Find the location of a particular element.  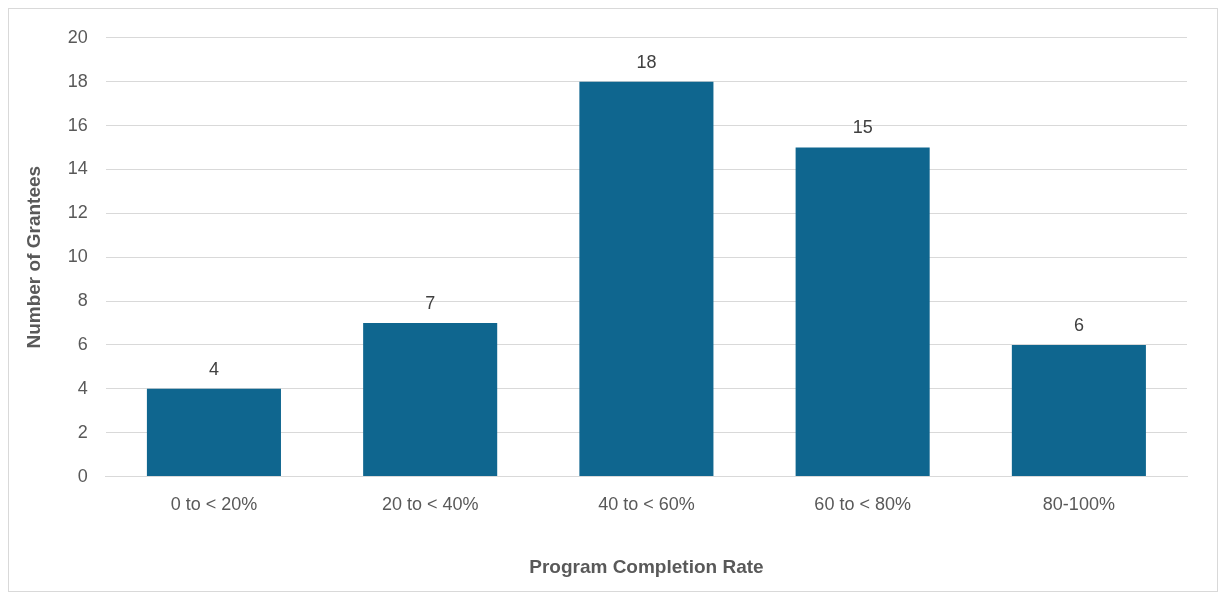

x-tick-label: 20 to < 40% is located at coordinates (430, 504).